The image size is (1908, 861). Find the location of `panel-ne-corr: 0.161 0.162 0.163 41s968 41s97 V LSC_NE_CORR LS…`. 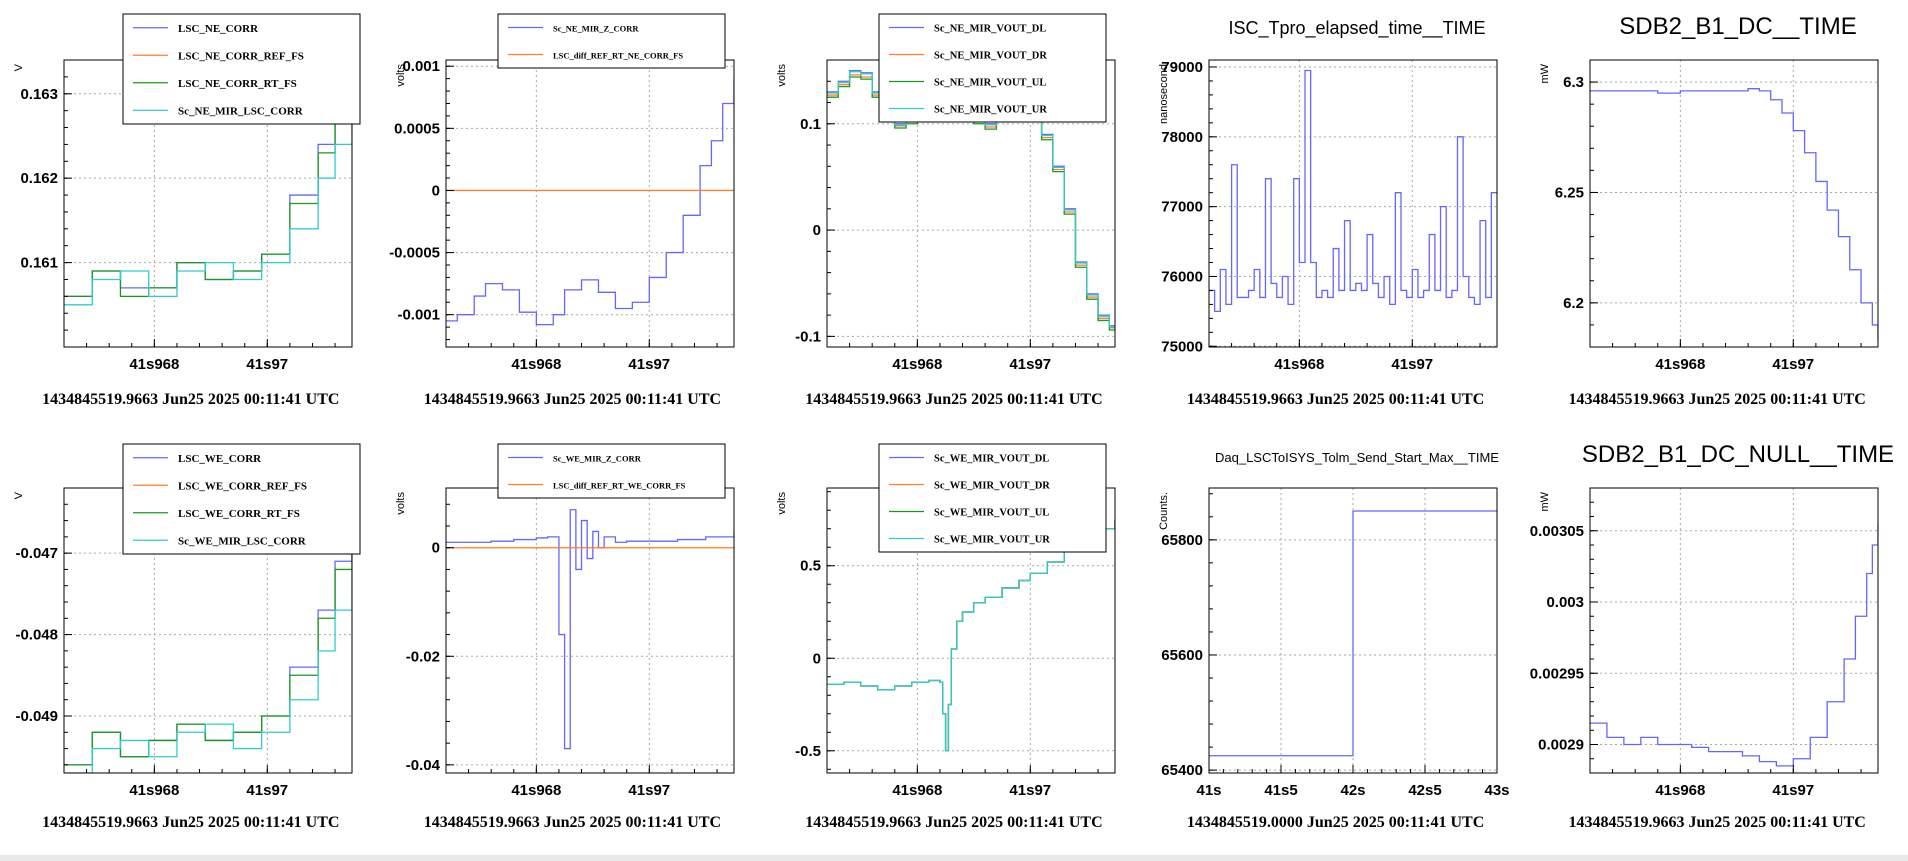

panel-ne-corr: 0.161 0.162 0.163 41s968 41s97 V LSC_NE_CORR LS… is located at coordinates (191, 215).